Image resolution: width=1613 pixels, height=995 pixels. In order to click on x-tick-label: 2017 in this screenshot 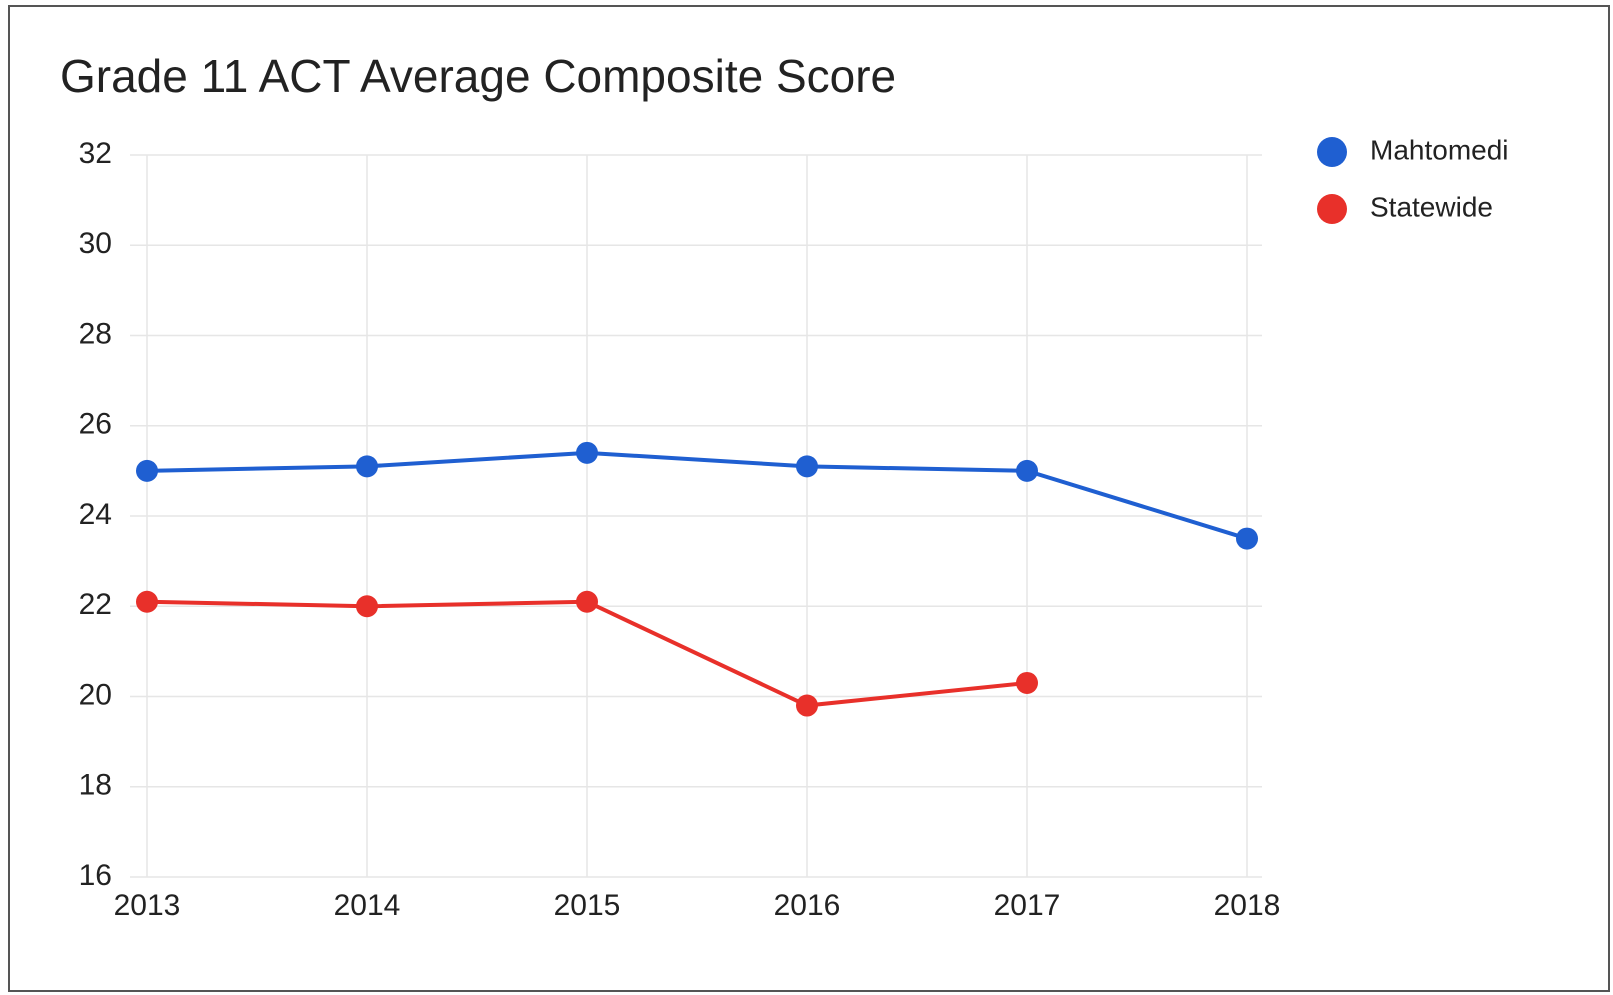, I will do `click(1027, 905)`.